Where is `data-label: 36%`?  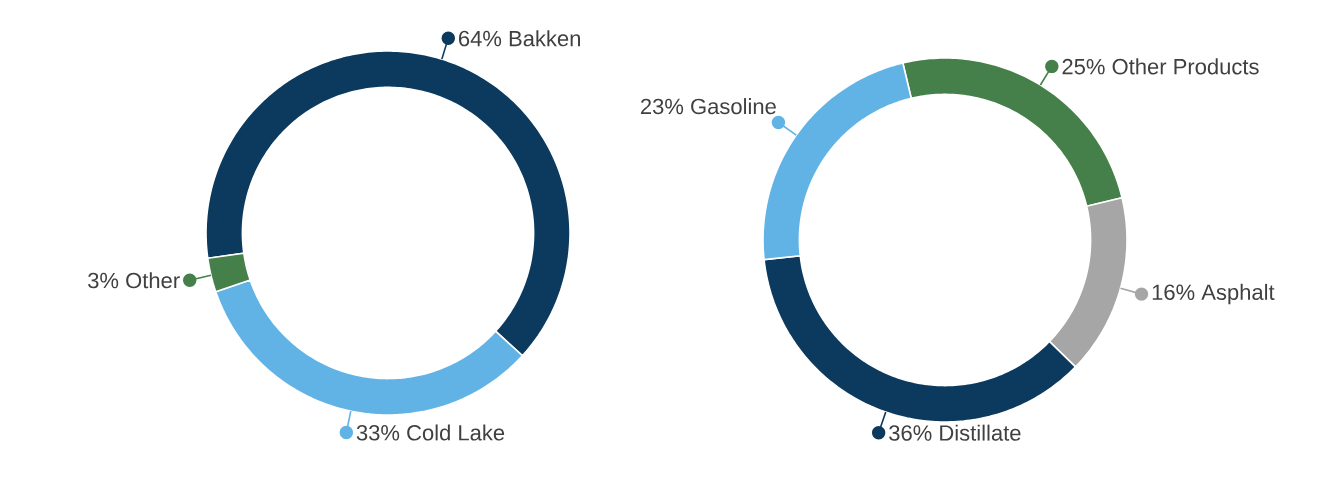 data-label: 36% is located at coordinates (910, 433).